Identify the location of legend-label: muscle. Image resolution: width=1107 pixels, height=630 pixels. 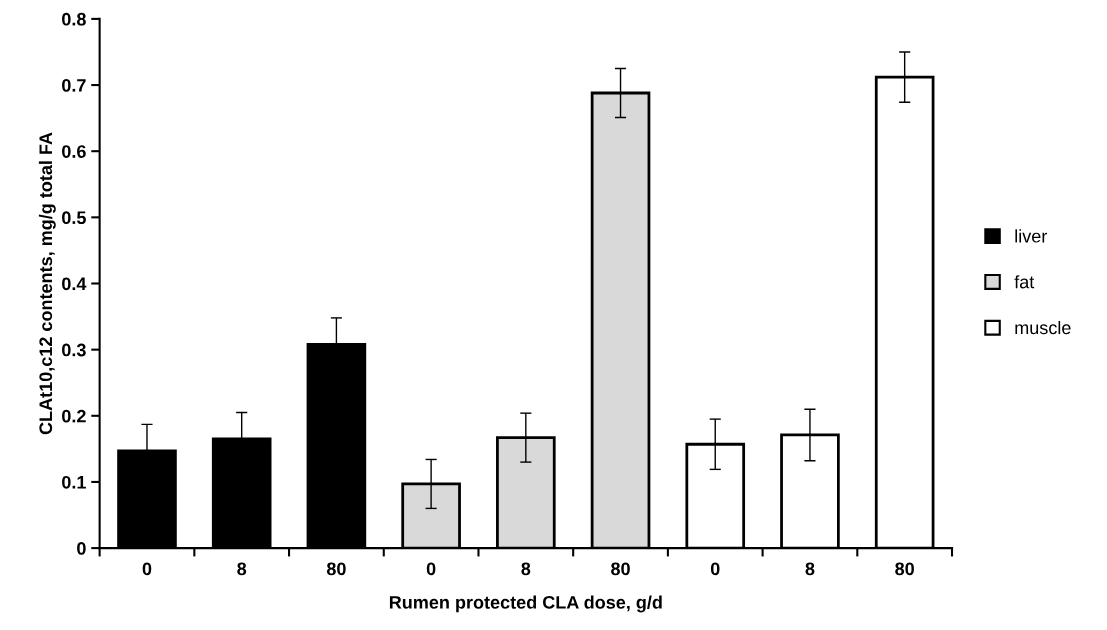
(1043, 327).